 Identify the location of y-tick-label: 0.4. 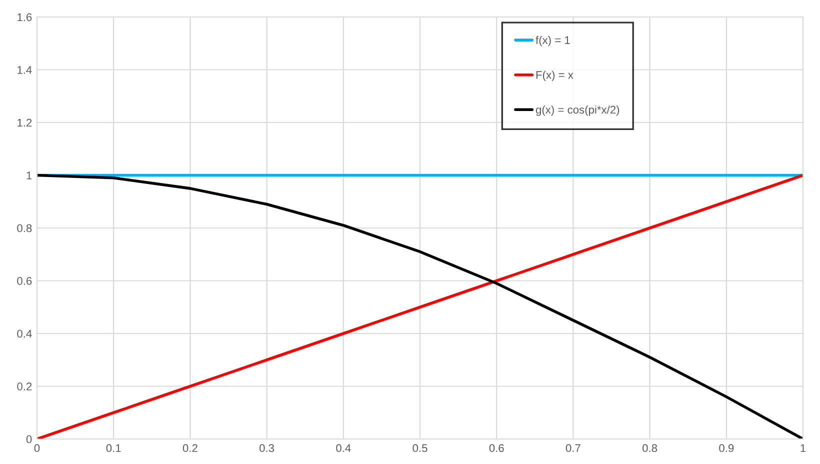
(24, 334).